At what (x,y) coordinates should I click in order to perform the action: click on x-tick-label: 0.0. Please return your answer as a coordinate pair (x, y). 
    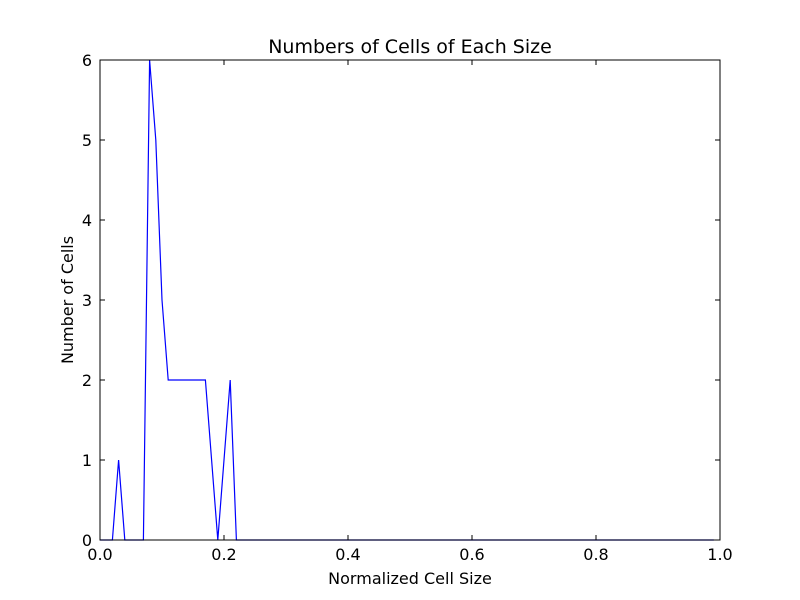
    Looking at the image, I should click on (99, 554).